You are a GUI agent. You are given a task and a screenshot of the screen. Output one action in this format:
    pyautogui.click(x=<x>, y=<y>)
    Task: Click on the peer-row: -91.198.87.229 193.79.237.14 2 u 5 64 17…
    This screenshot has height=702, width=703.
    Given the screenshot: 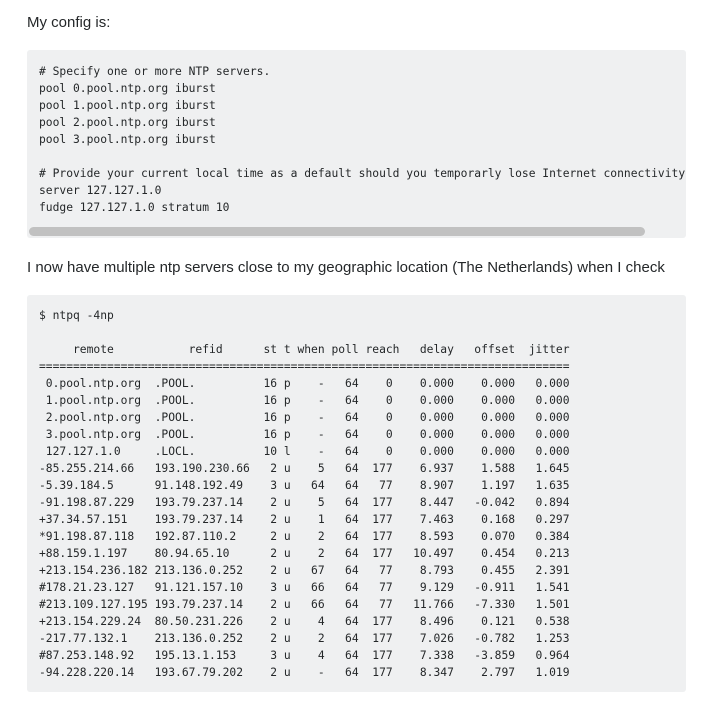 What is the action you would take?
    pyautogui.click(x=304, y=502)
    